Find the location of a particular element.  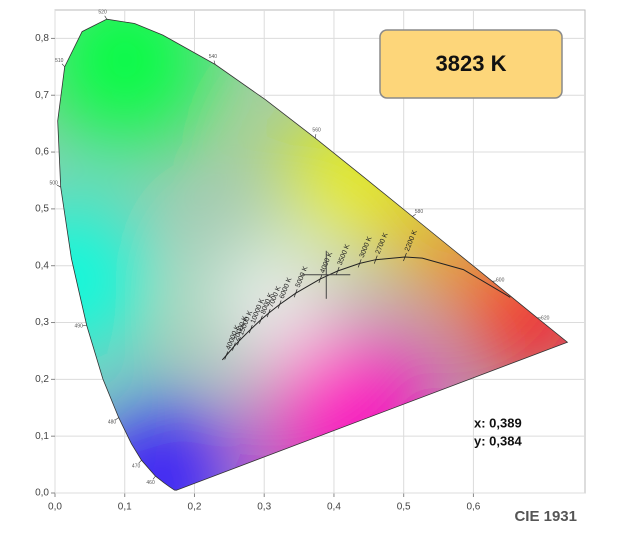

y-tick-label: 0,0 is located at coordinates (42, 493).